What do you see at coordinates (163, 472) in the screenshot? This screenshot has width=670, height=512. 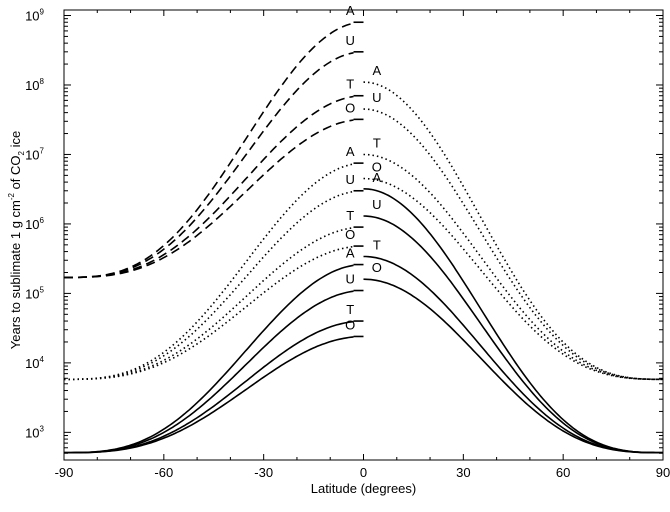 I see `x-tick-label: -60` at bounding box center [163, 472].